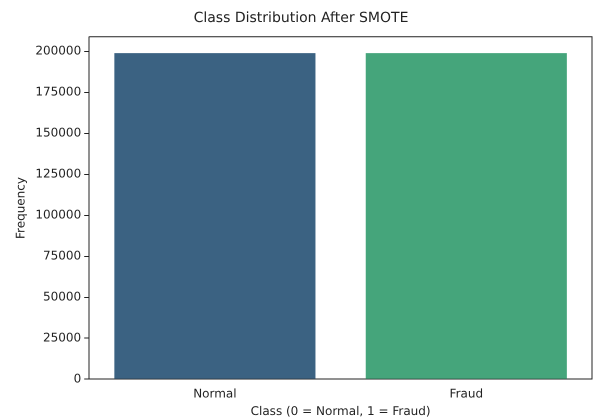  Describe the element at coordinates (62, 296) in the screenshot. I see `y-tick-label: 50000` at that location.